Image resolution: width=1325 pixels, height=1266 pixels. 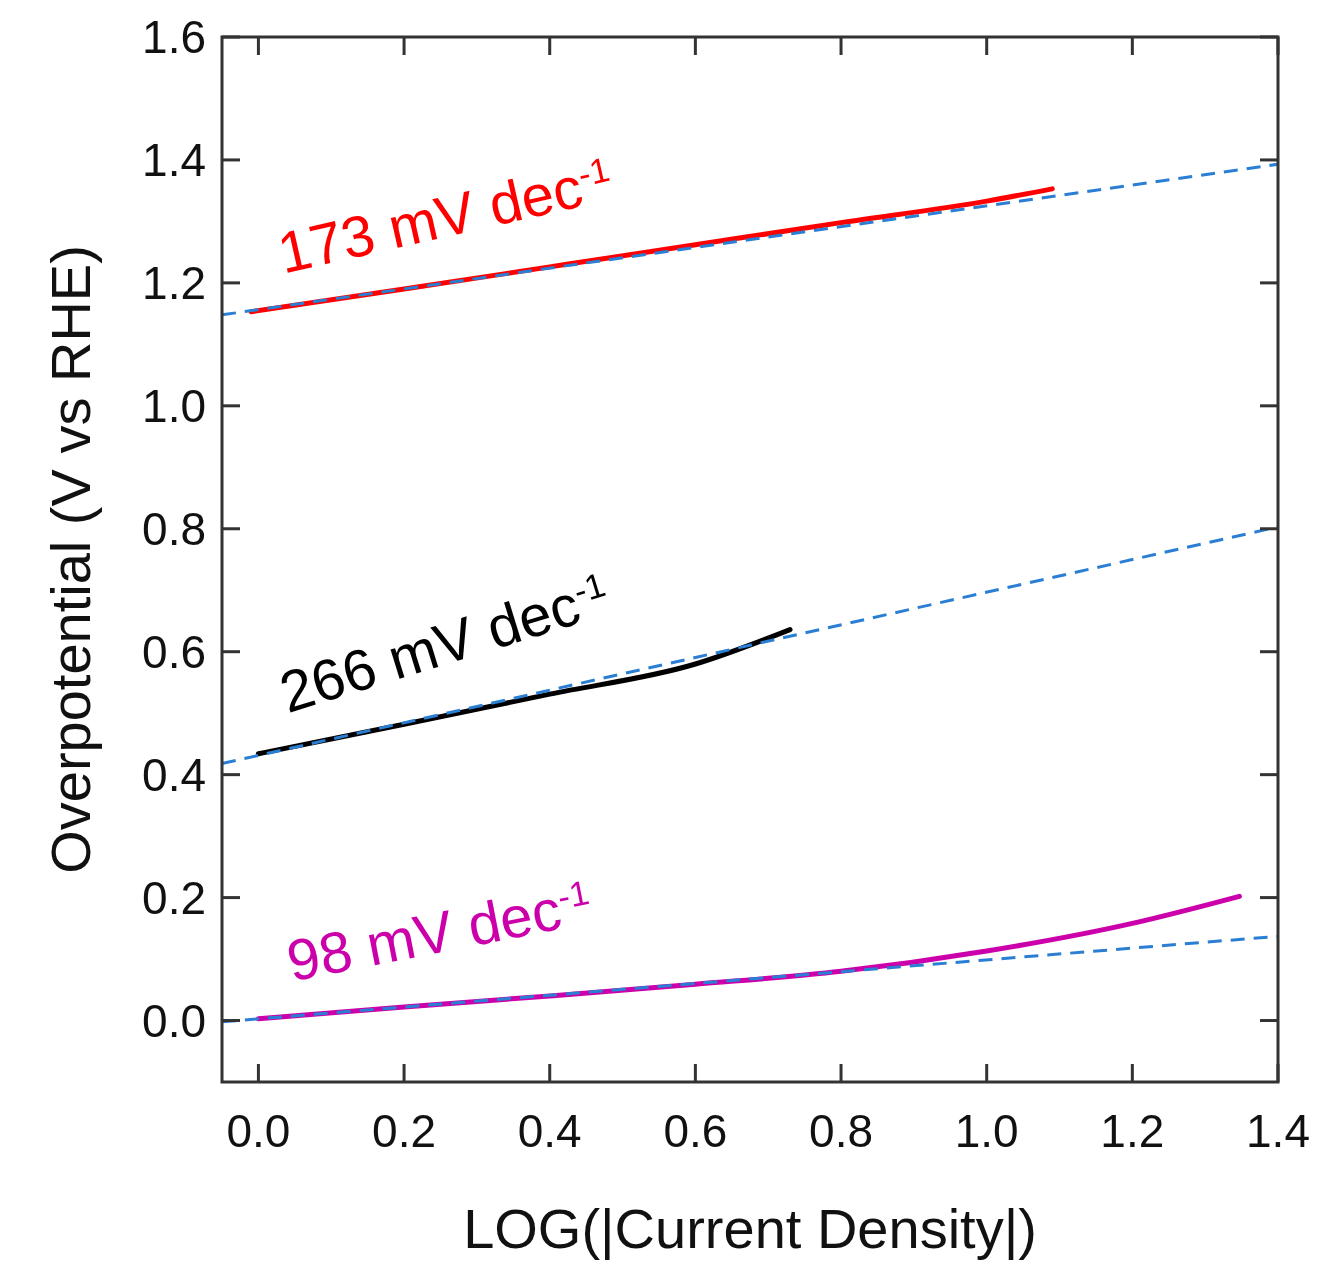 What do you see at coordinates (174, 528) in the screenshot?
I see `y-tick-label: 0.8` at bounding box center [174, 528].